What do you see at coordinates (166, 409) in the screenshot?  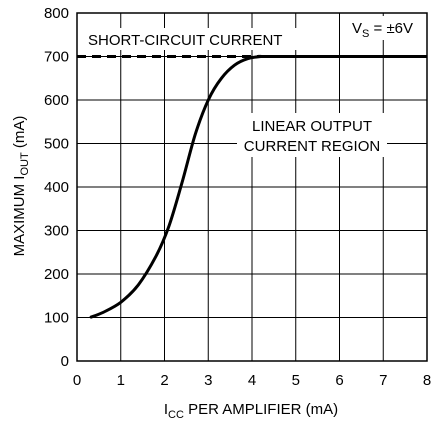 I see `x-axis-label-main: I` at bounding box center [166, 409].